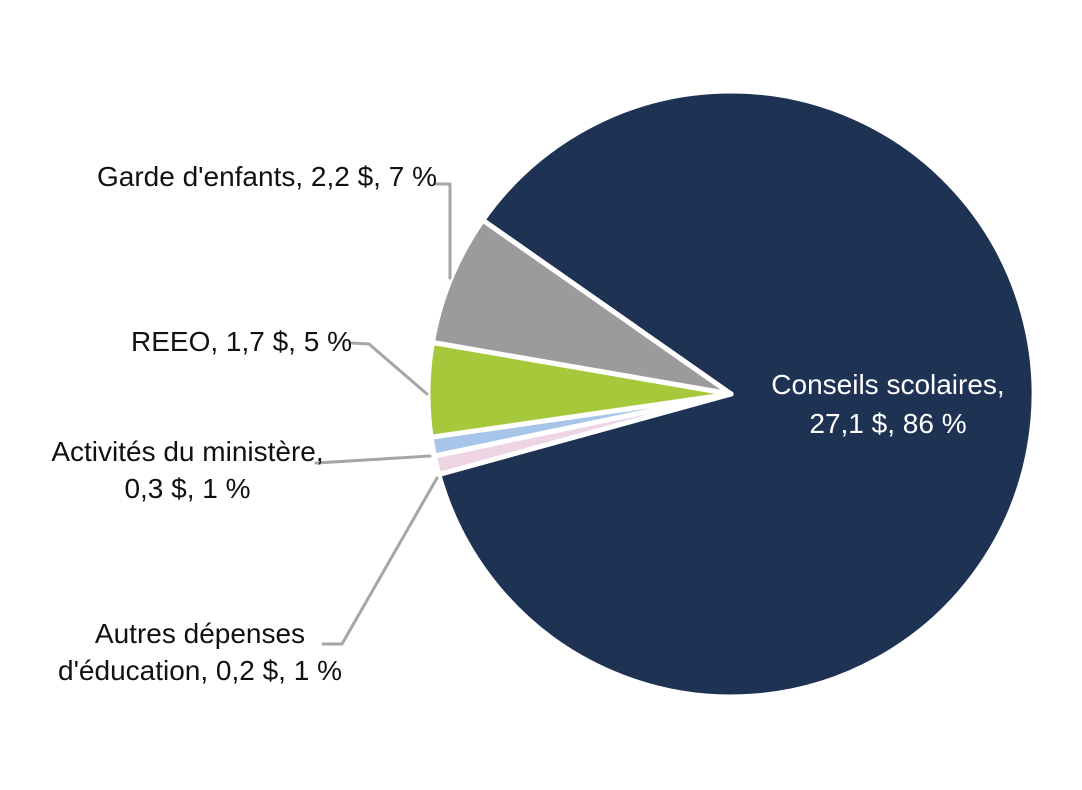 The width and height of the screenshot is (1082, 790). Describe the element at coordinates (187, 470) in the screenshot. I see `label-activites-du-ministere: Activités du ministère, 0,3 $, 1 %` at that location.